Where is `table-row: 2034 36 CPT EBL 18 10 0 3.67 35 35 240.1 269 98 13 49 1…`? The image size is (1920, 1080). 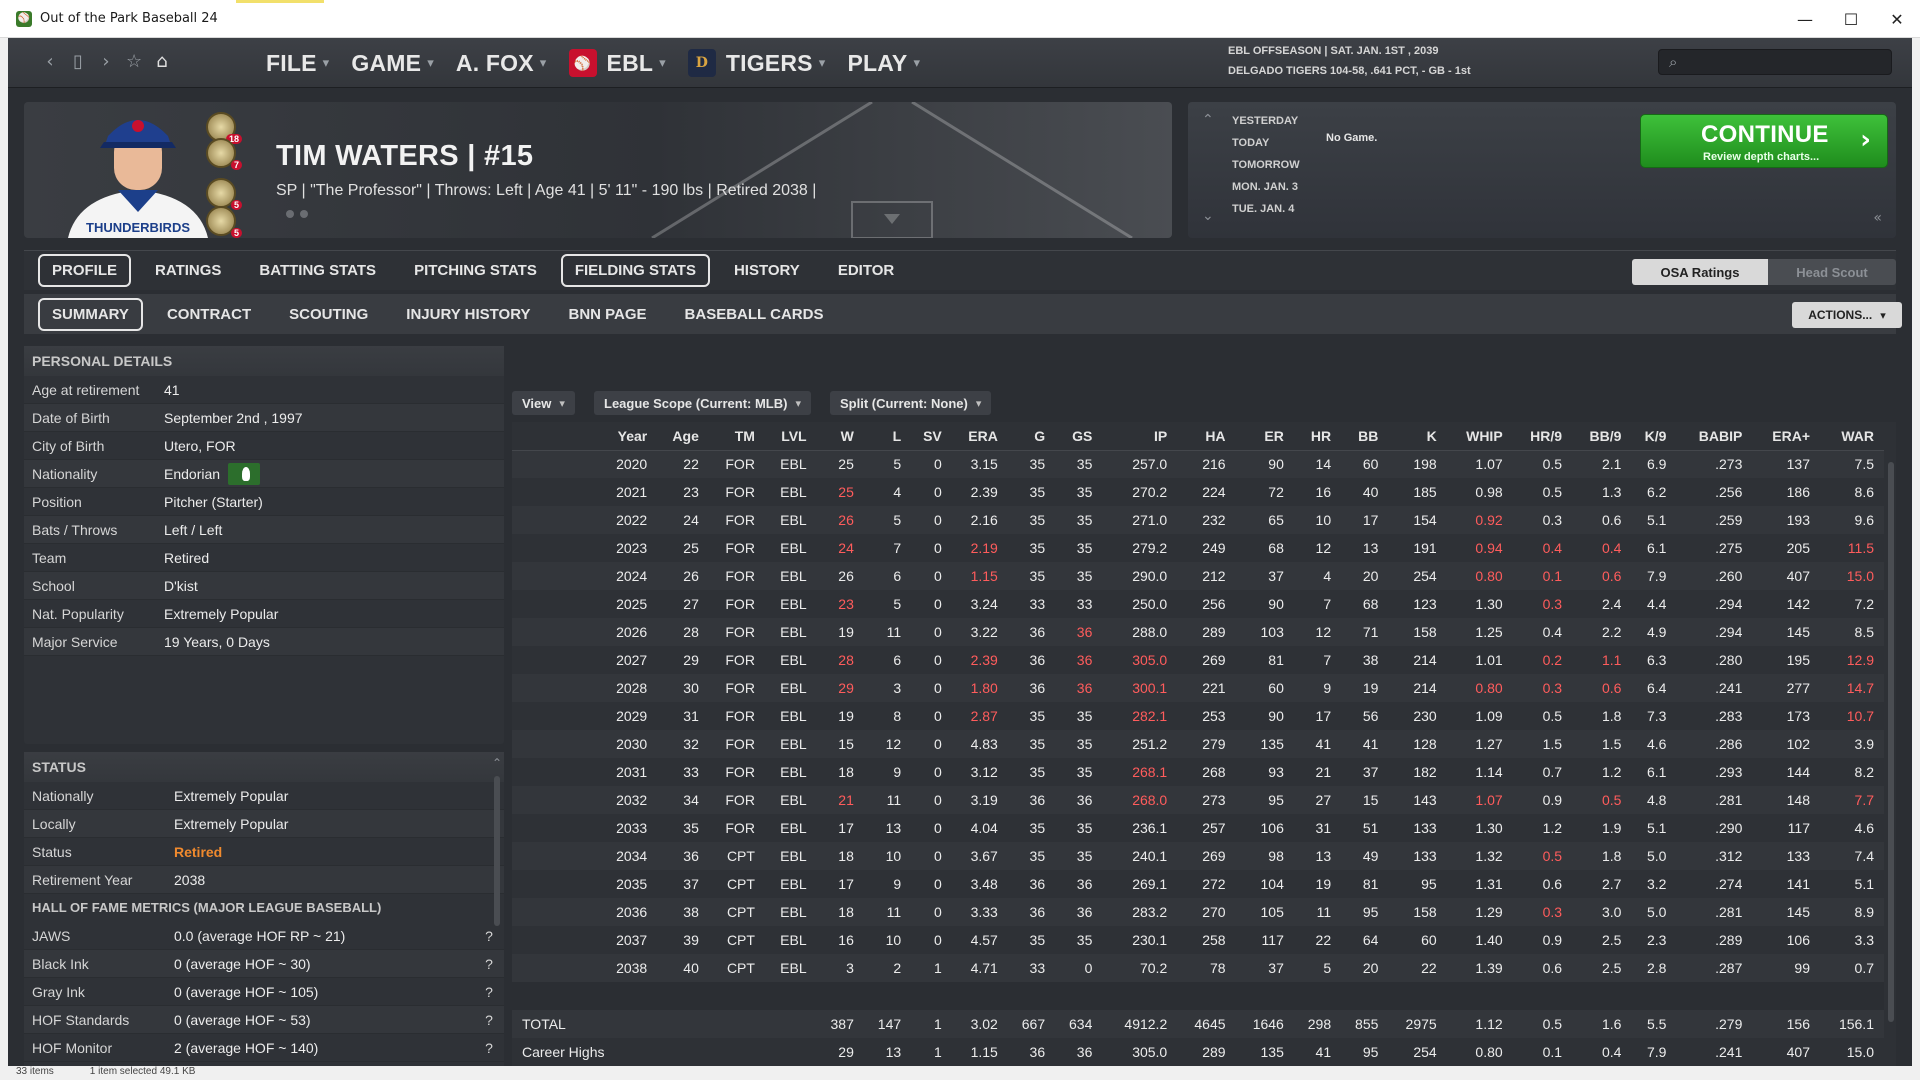 table-row: 2034 36 CPT EBL 18 10 0 3.67 35 35 240.1 269 98 13 49 1… is located at coordinates (1198, 856).